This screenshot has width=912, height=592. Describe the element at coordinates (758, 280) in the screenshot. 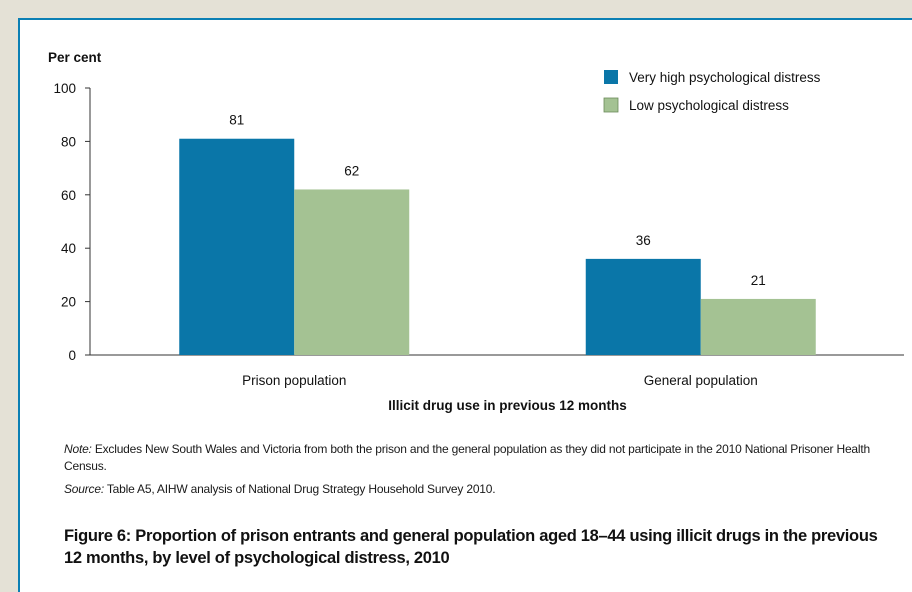

I see `bar-value-label: 21` at that location.